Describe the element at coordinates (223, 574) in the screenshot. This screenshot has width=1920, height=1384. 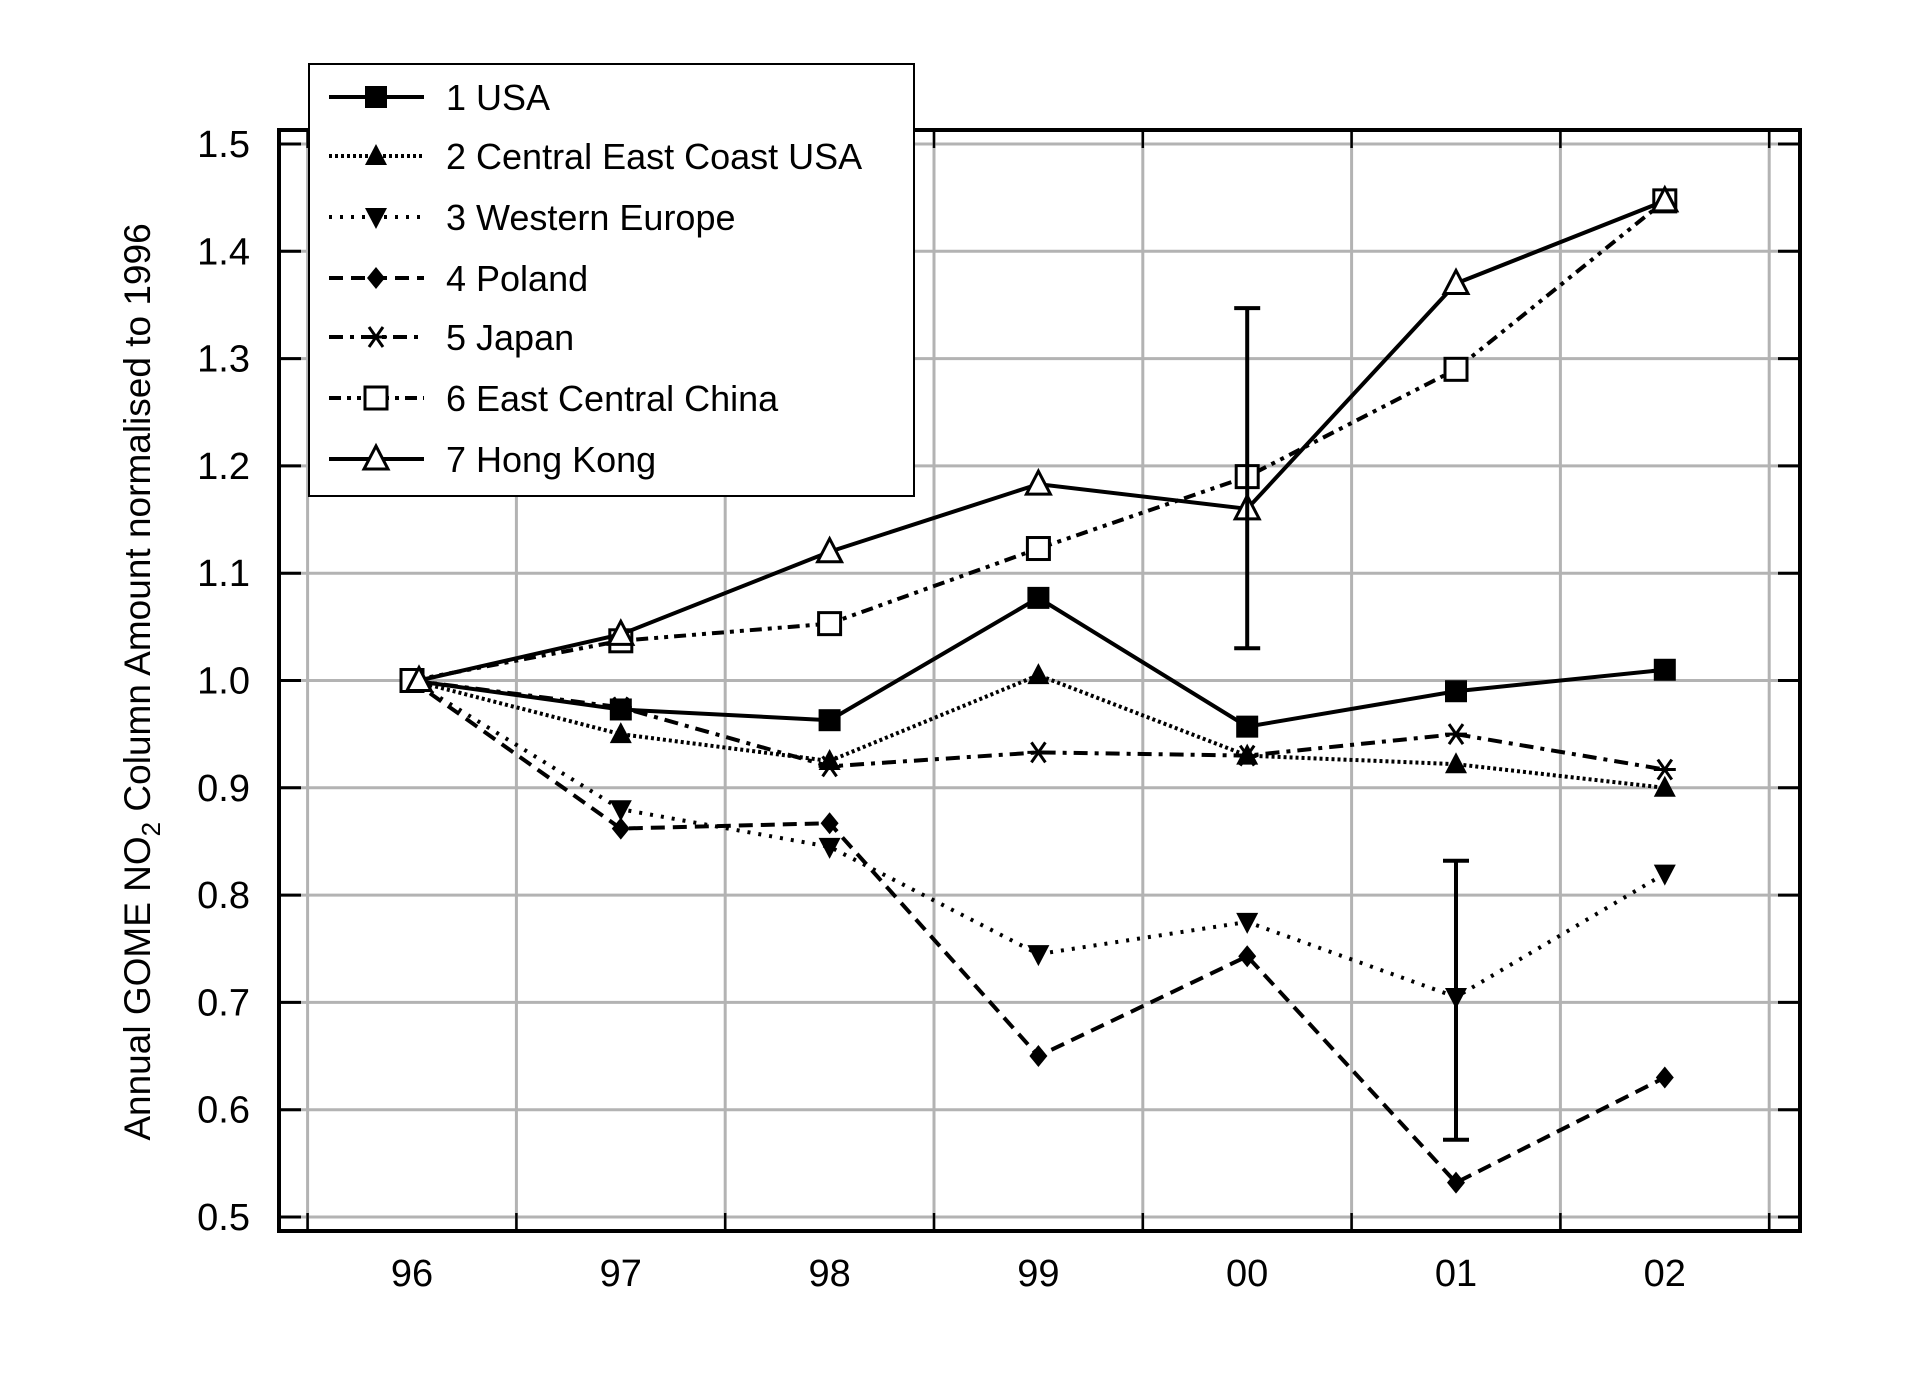
I see `y-tick-label: 1.1` at that location.